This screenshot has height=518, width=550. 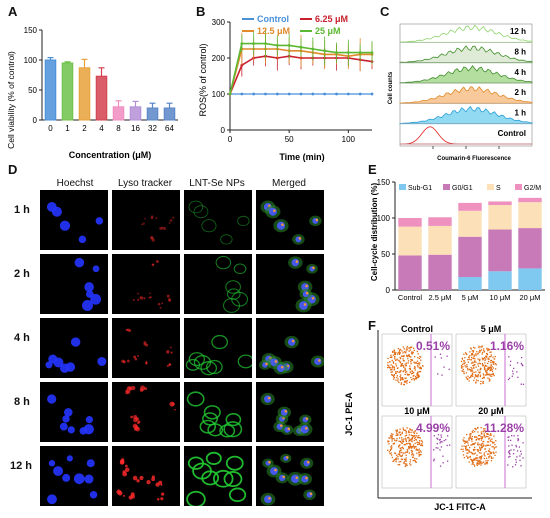 I want to click on chart-b-xtick-label: 100, so click(x=349, y=139).